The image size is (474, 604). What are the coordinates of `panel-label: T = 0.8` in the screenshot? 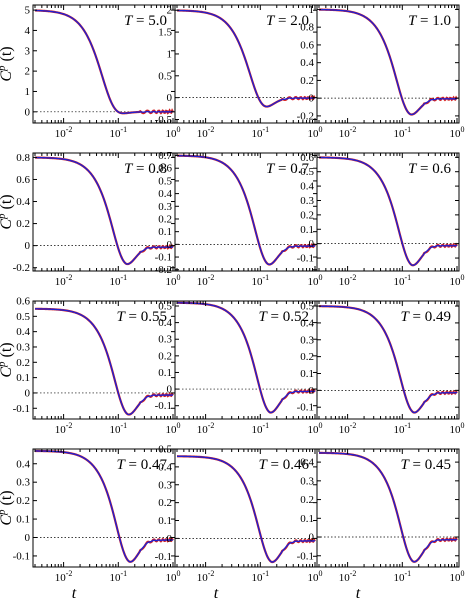 It's located at (145, 169).